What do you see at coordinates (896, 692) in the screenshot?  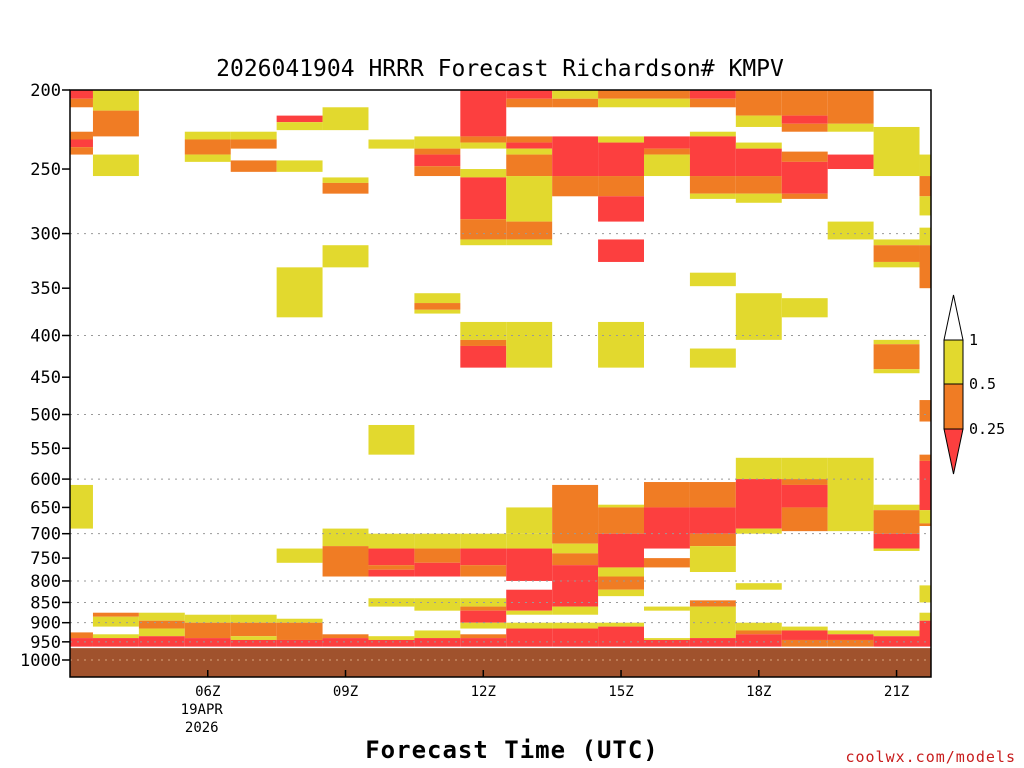 I see `x-tick-label: 21Z` at bounding box center [896, 692].